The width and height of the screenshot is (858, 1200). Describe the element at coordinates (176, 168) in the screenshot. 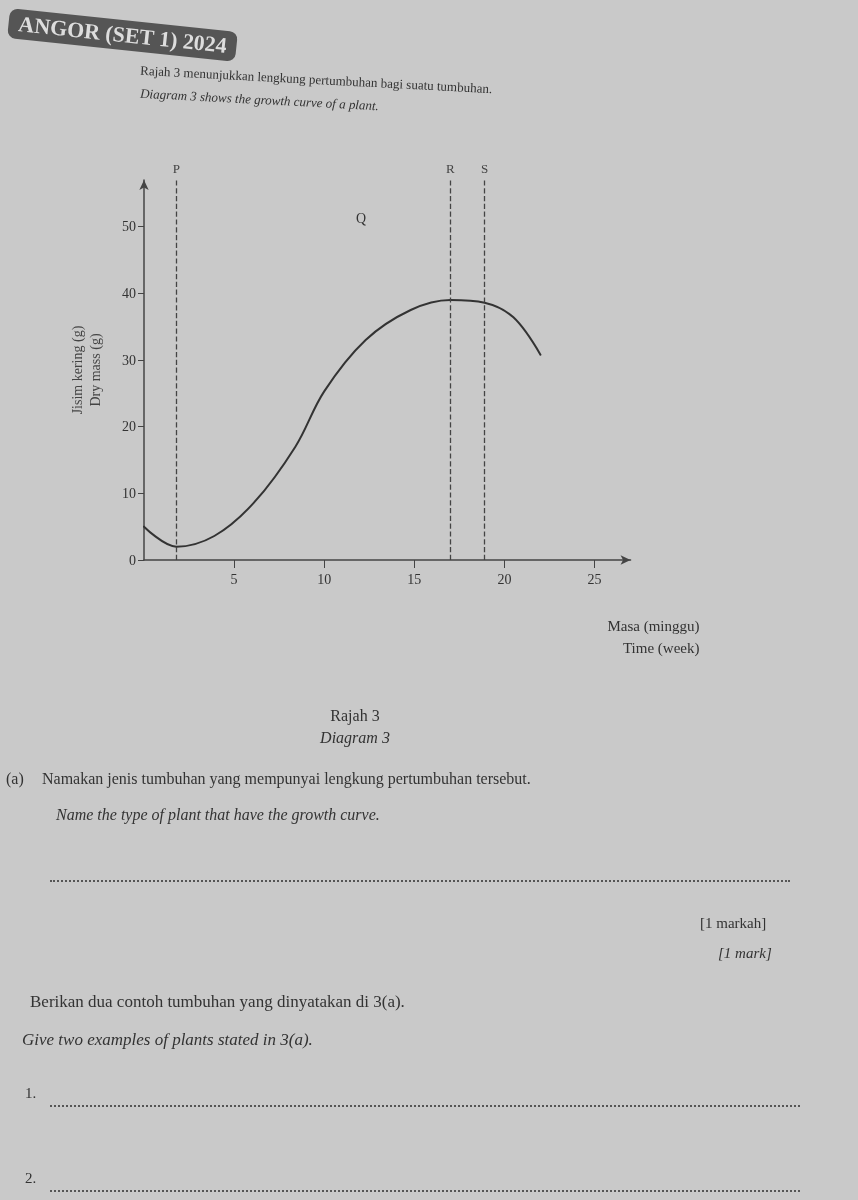

I see `ref-line-label: P` at that location.